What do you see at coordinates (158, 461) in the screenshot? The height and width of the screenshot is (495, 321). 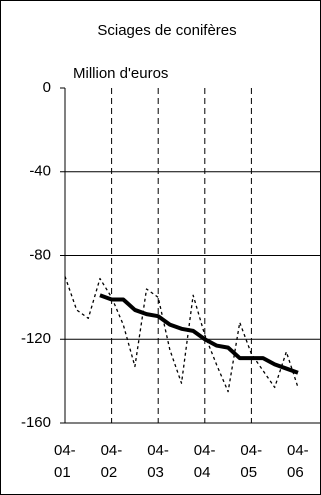 I see `x-tick-label: 04-03` at bounding box center [158, 461].